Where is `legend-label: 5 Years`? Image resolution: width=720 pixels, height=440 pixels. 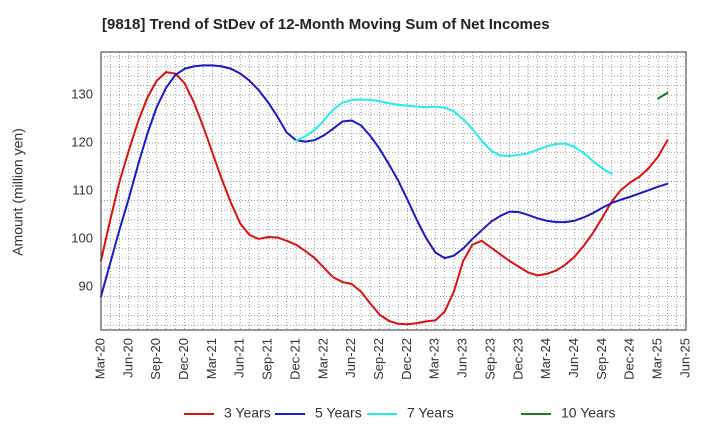
legend-label: 5 Years is located at coordinates (338, 413).